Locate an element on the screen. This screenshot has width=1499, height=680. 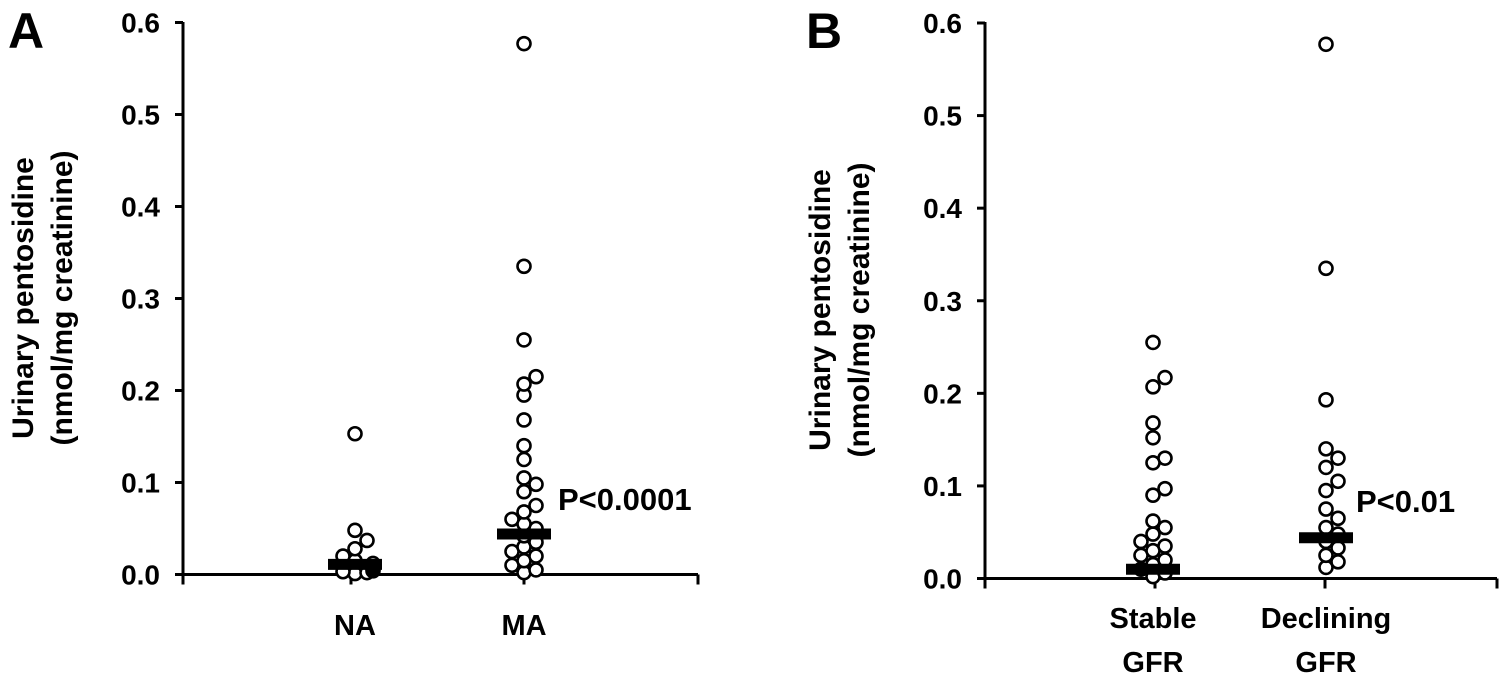
panel-letter-b: B is located at coordinates (824, 31).